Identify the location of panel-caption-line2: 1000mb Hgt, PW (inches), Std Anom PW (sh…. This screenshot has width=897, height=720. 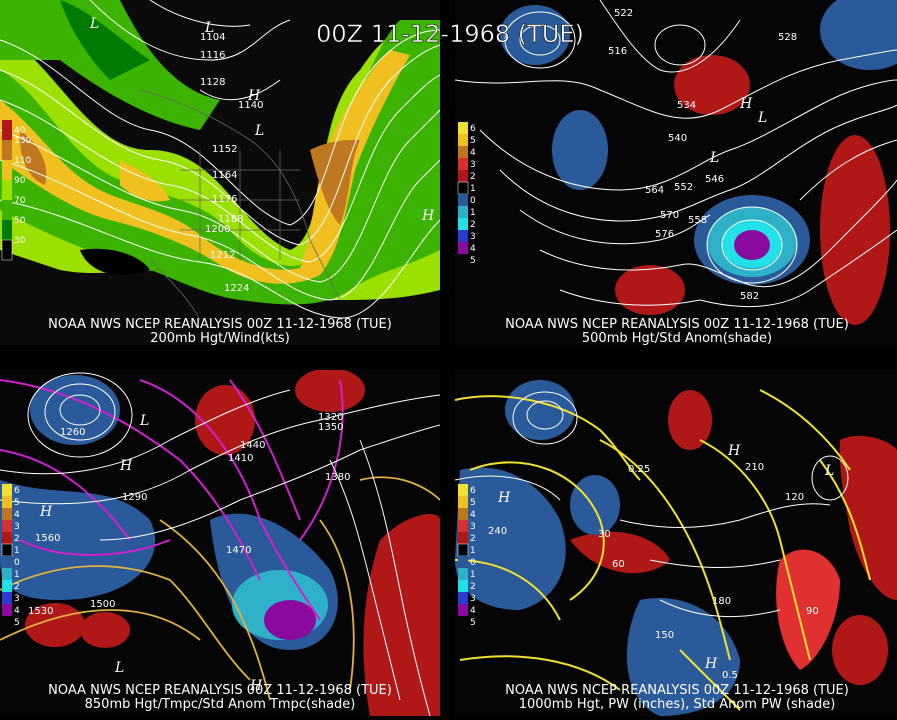
(677, 704).